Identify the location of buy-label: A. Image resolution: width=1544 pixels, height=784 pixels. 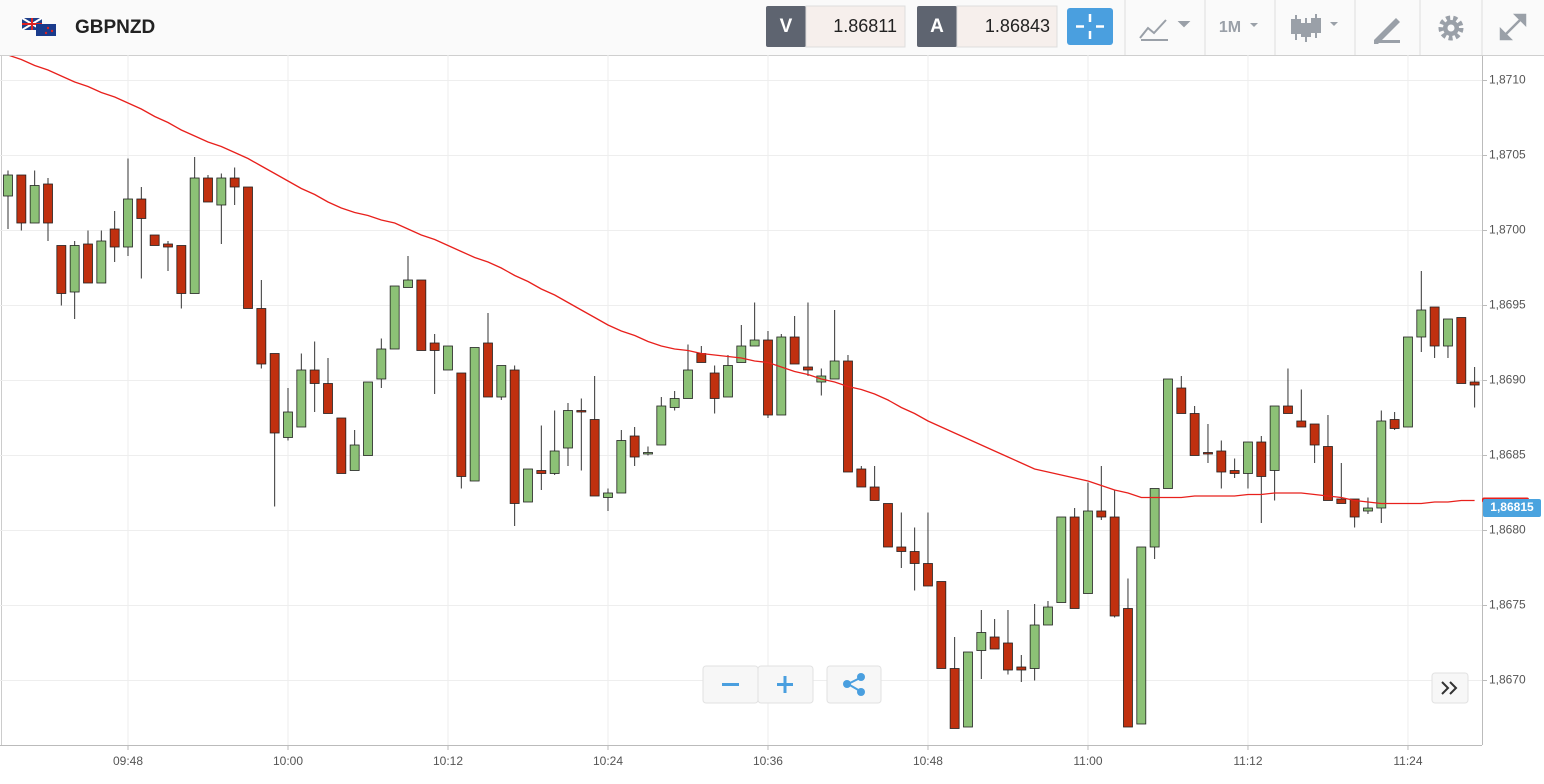
(937, 26).